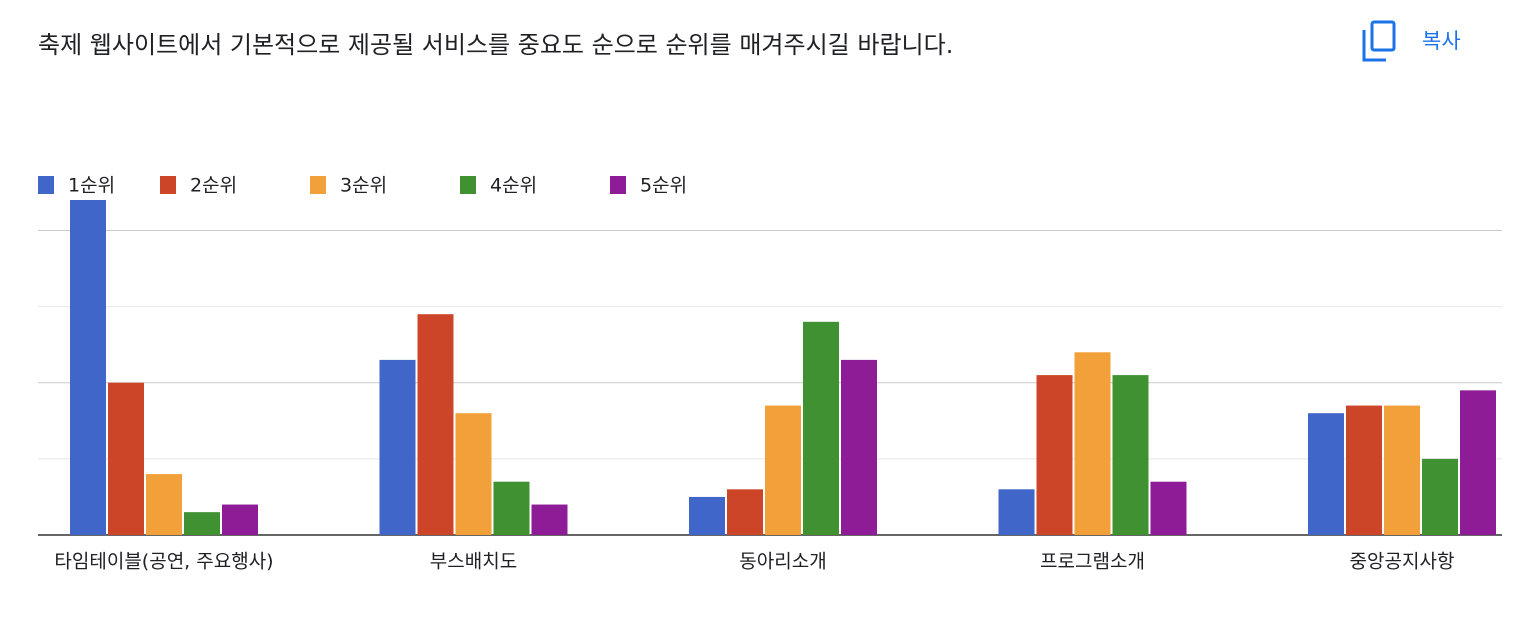  Describe the element at coordinates (473, 562) in the screenshot. I see `x-tick-label: 부스배치도` at that location.